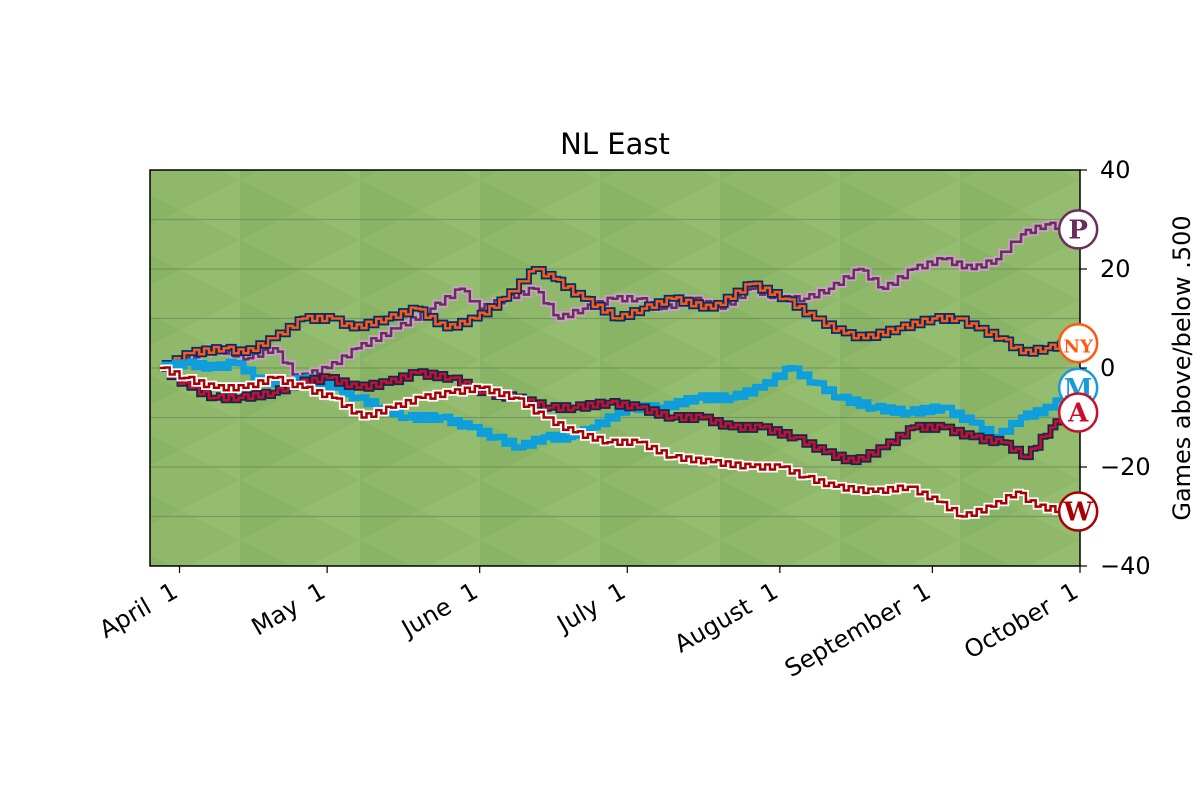 The width and height of the screenshot is (1200, 800). Describe the element at coordinates (1115, 368) in the screenshot. I see `y-axis: 40 20 0 −20 −40` at that location.